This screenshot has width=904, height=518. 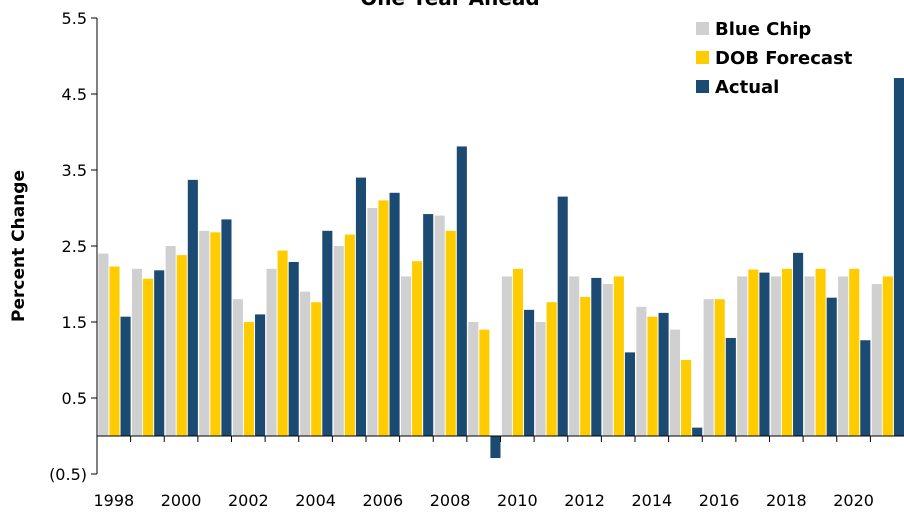 What do you see at coordinates (68, 474) in the screenshot?
I see `y-tick-label: (0.5)` at bounding box center [68, 474].